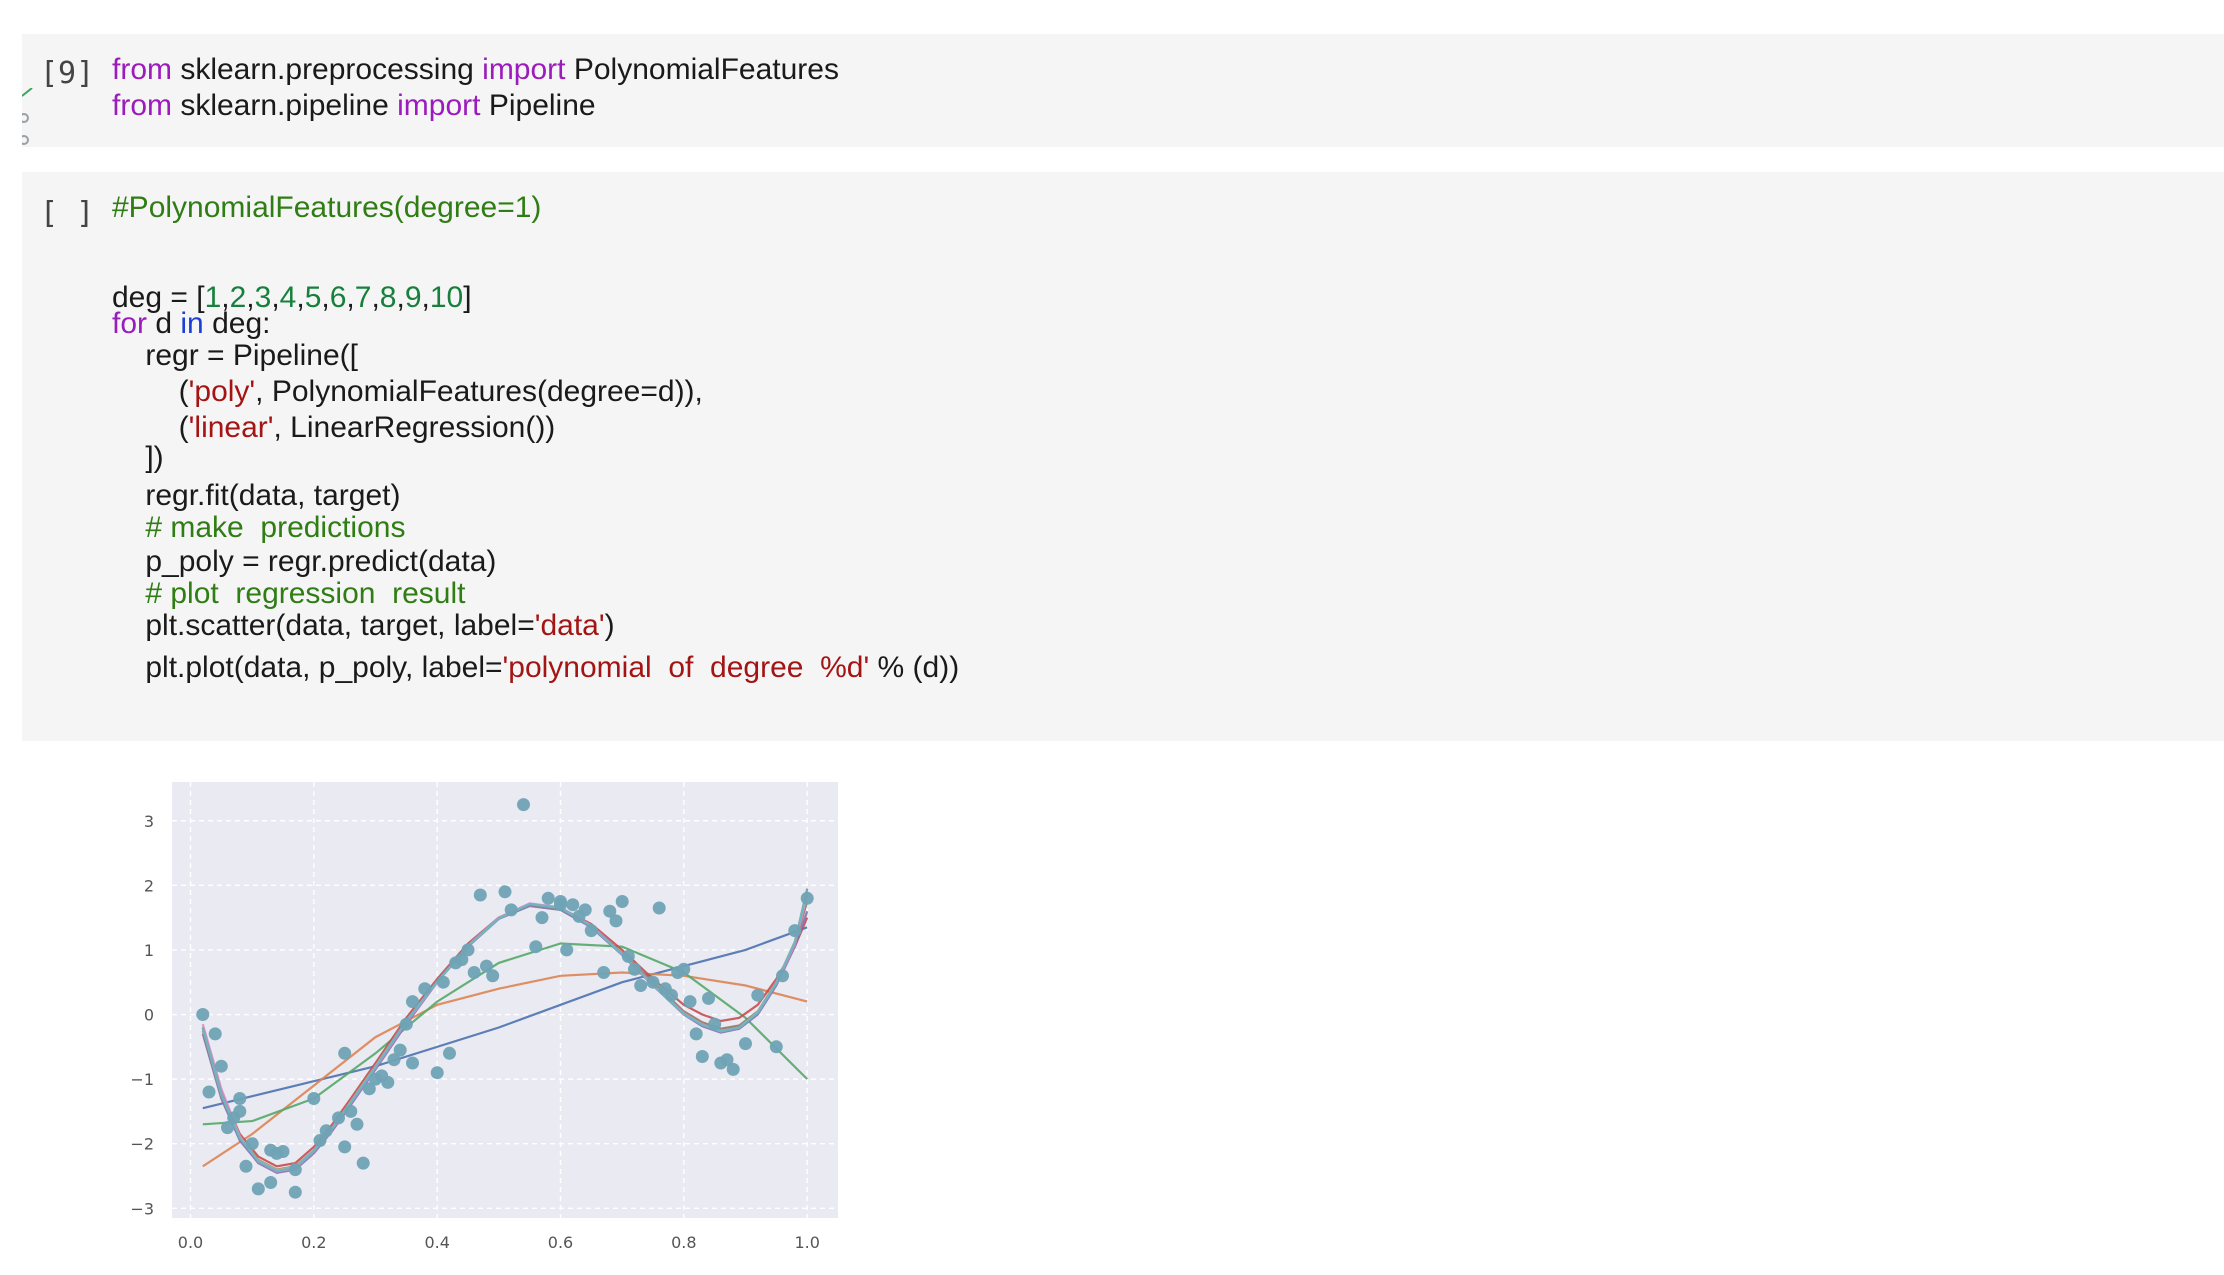 Image resolution: width=2224 pixels, height=1275 pixels. What do you see at coordinates (560, 1242) in the screenshot?
I see `x-tick-label: 0.6` at bounding box center [560, 1242].